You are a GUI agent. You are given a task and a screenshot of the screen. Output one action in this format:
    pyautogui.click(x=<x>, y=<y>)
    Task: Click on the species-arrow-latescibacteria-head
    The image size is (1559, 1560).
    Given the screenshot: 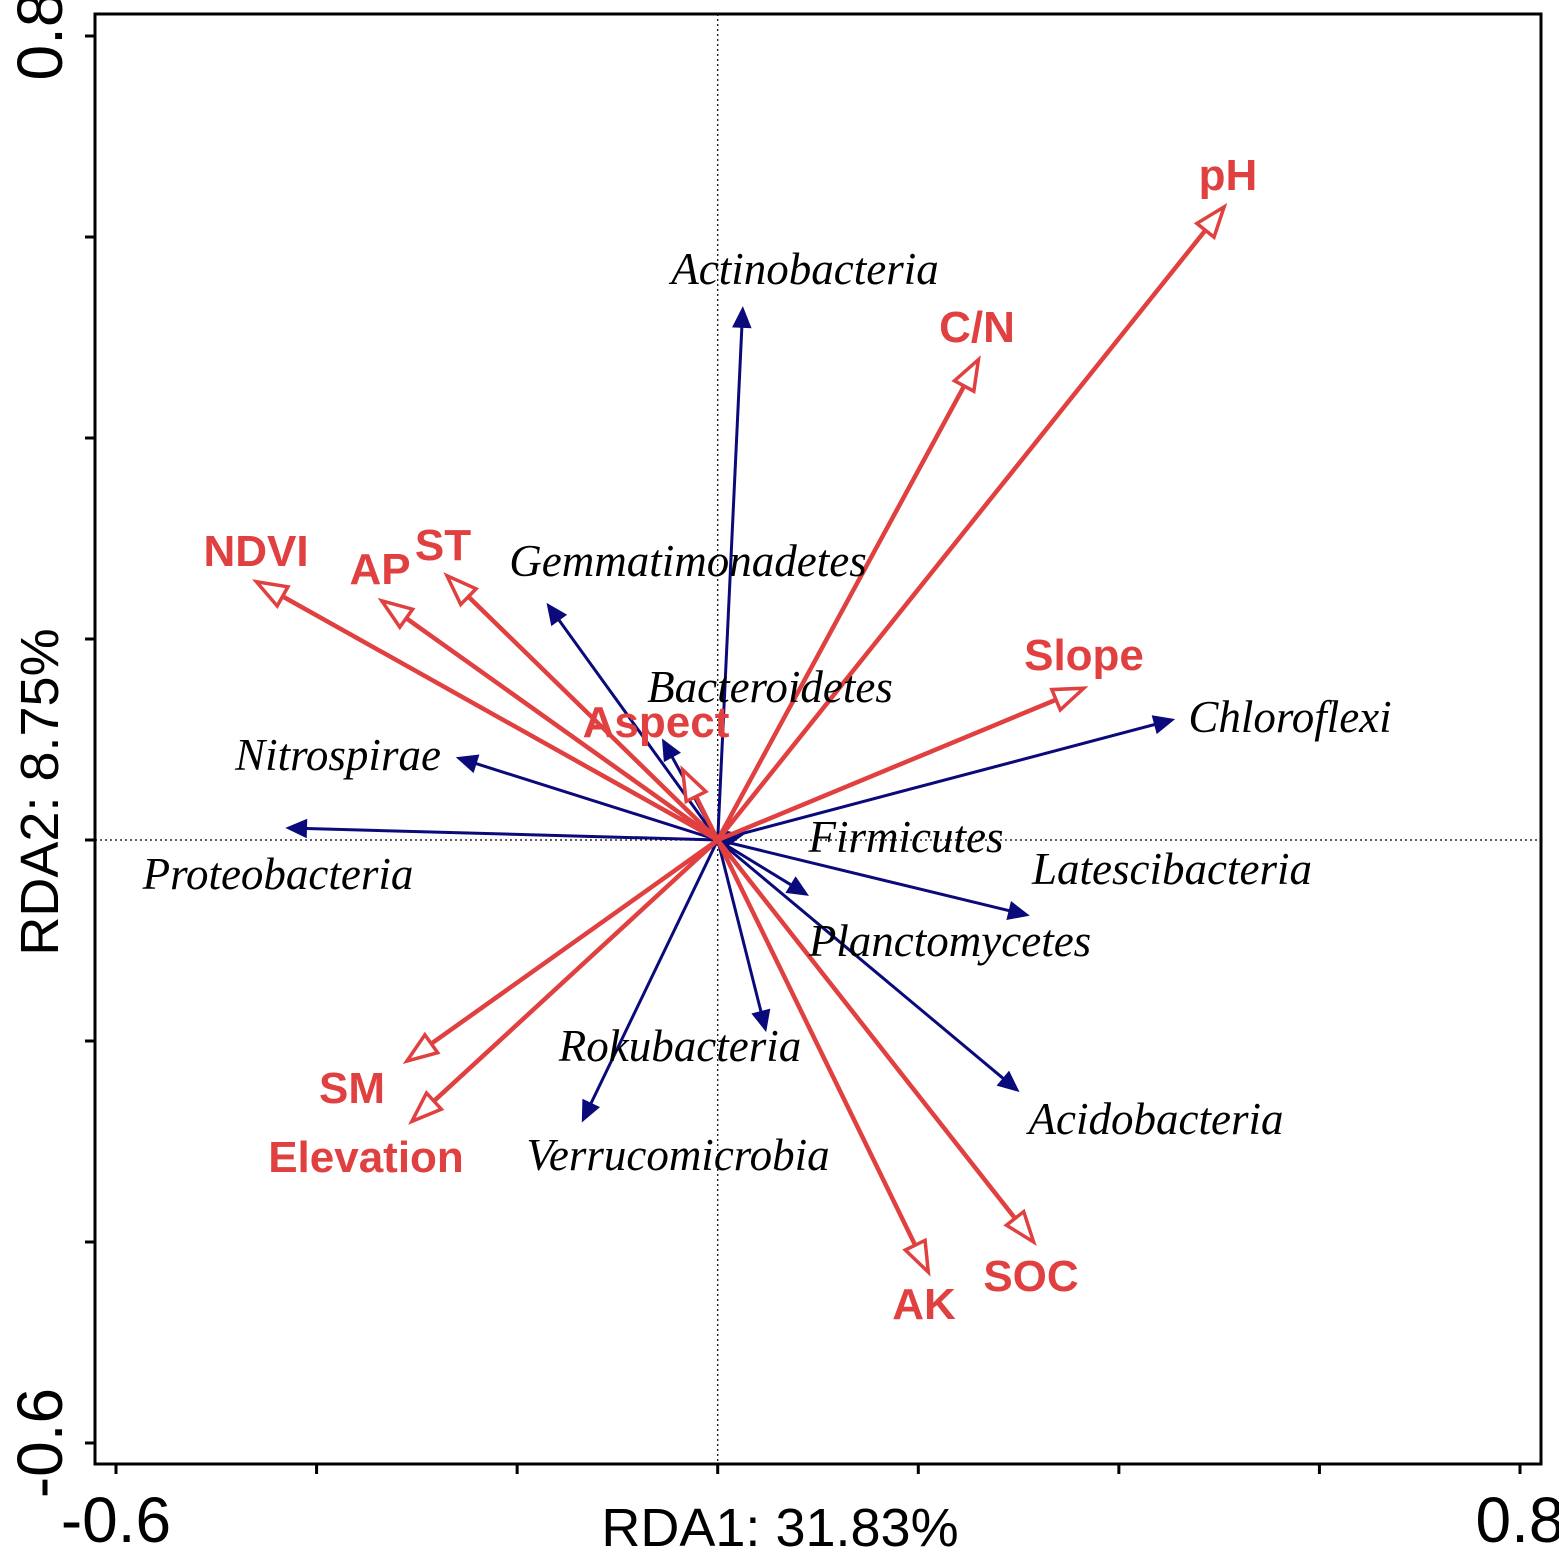 What is the action you would take?
    pyautogui.click(x=1018, y=911)
    